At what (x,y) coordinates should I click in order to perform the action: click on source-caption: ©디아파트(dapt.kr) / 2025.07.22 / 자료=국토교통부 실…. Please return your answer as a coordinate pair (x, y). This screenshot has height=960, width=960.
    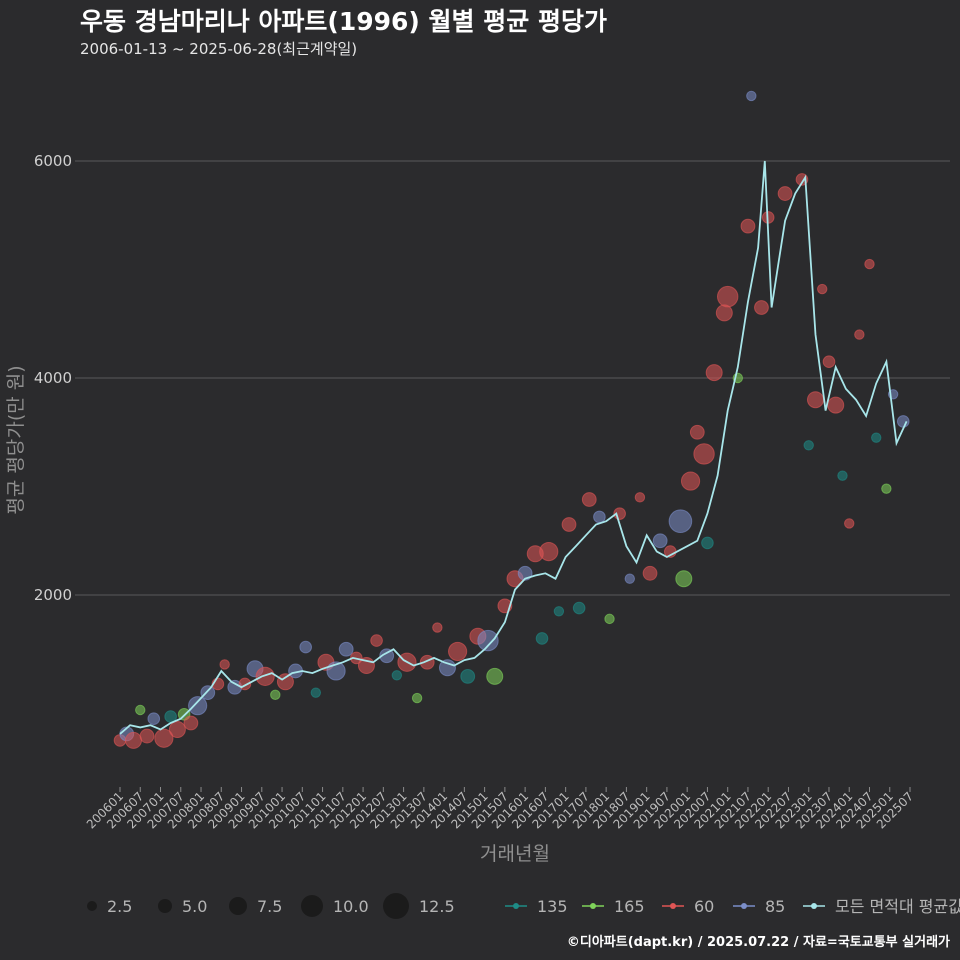
    Looking at the image, I should click on (758, 942).